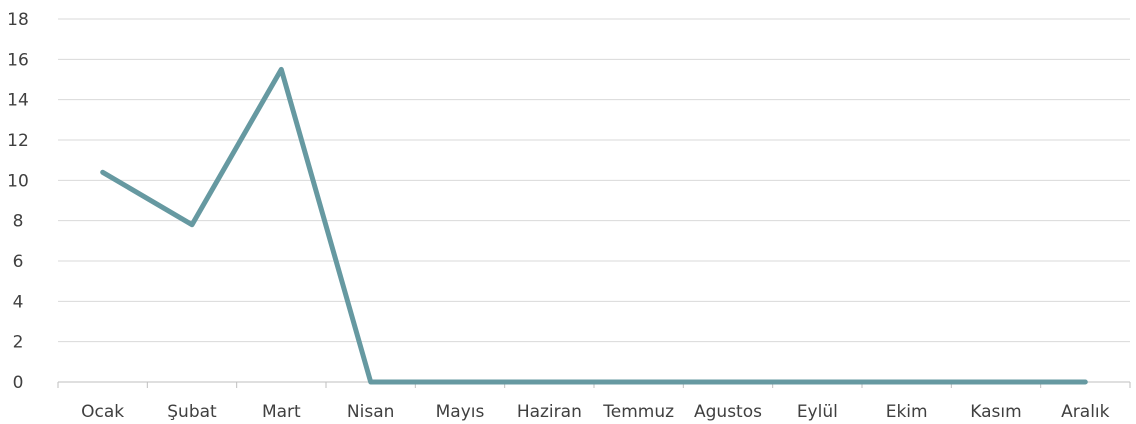  What do you see at coordinates (18, 222) in the screenshot?
I see `y-tick-label: 8` at bounding box center [18, 222].